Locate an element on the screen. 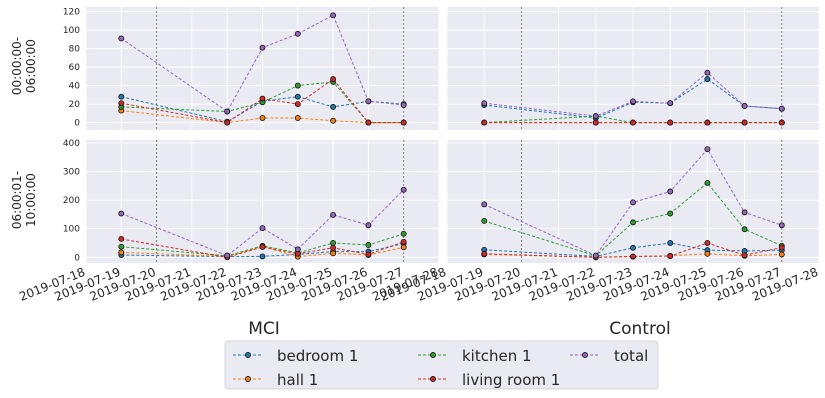 Image resolution: width=825 pixels, height=398 pixels. y-tick-label: 200 is located at coordinates (71, 201).